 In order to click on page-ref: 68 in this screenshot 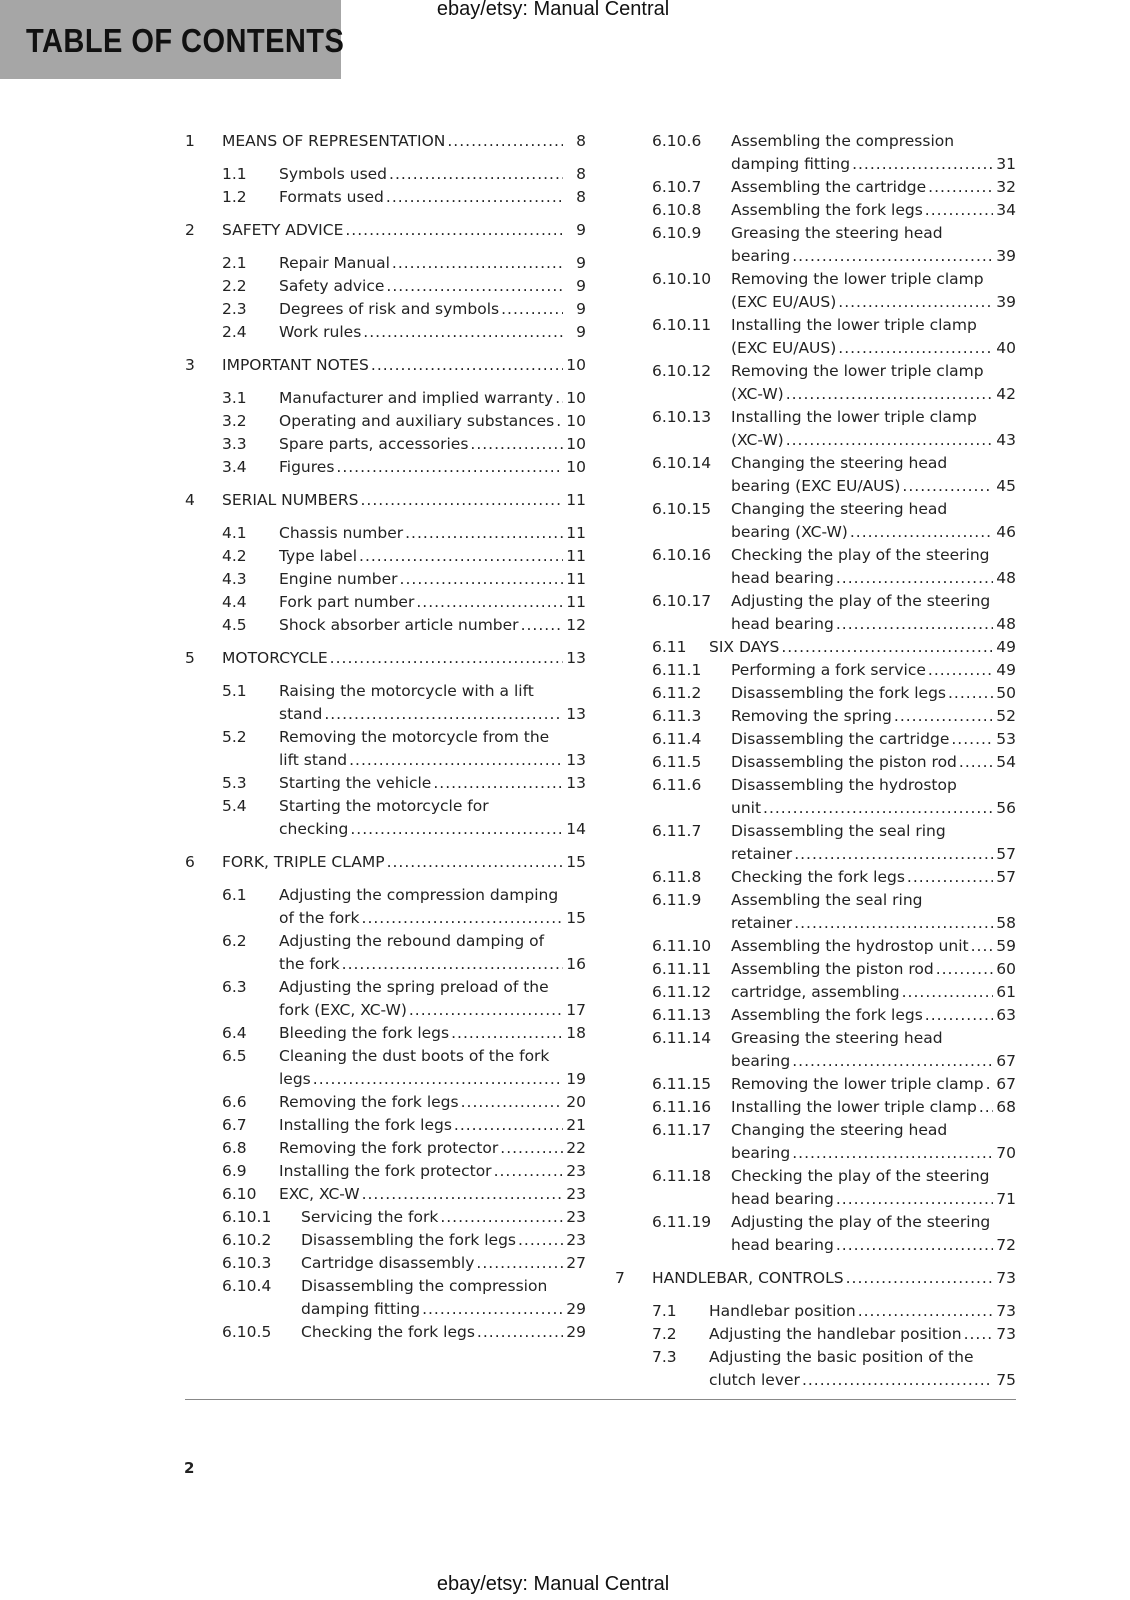, I will do `click(1006, 1107)`.